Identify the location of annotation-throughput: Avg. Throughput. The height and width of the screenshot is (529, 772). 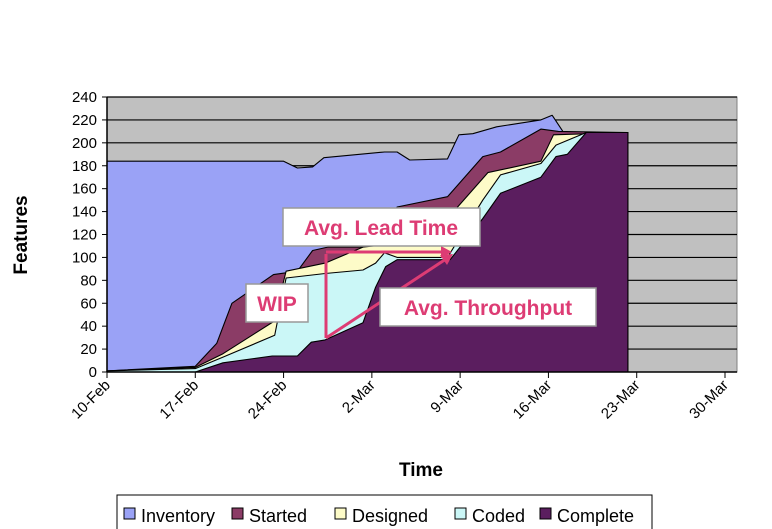
(488, 307).